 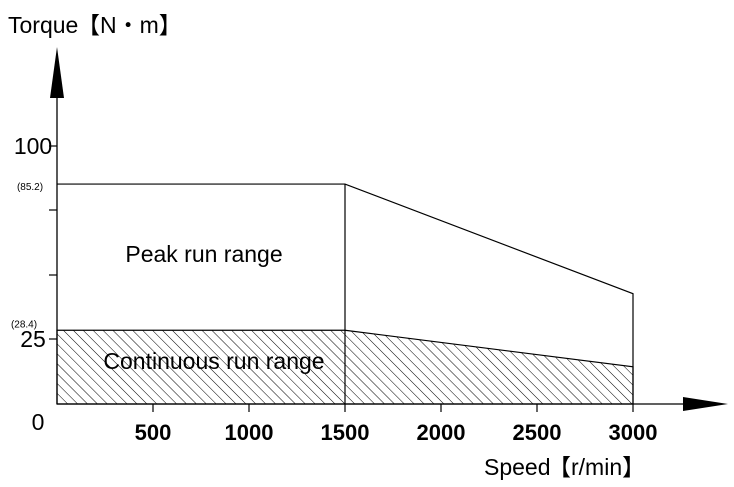 I want to click on y-tick-label-25: 25, so click(x=33, y=339).